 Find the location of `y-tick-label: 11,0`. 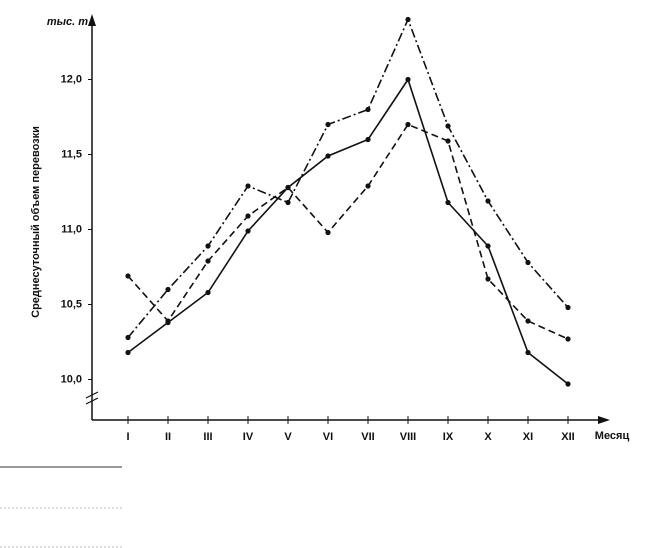

y-tick-label: 11,0 is located at coordinates (71, 229).